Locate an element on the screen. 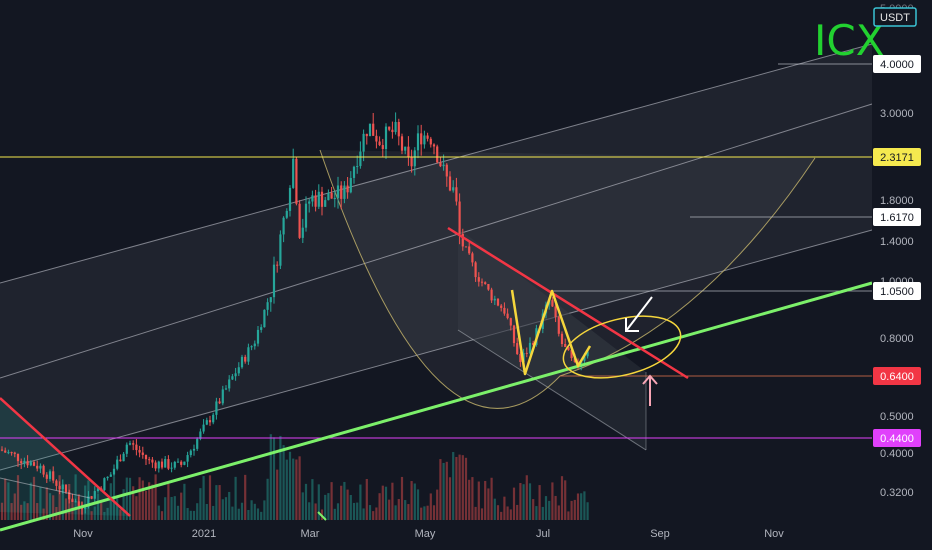 The height and width of the screenshot is (550, 932). projection-fill is located at coordinates (552, 339).